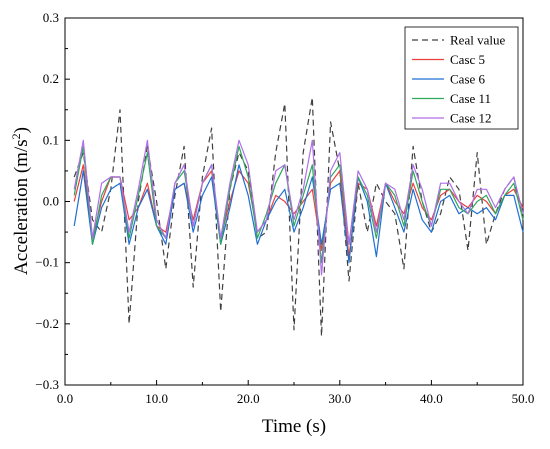  I want to click on legend-label: Case 12, so click(471, 118).